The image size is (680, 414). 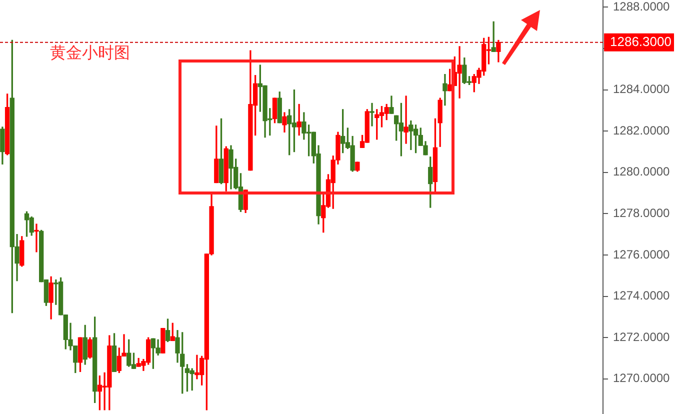 I want to click on y-tick-label: 1288.0000, so click(x=641, y=7).